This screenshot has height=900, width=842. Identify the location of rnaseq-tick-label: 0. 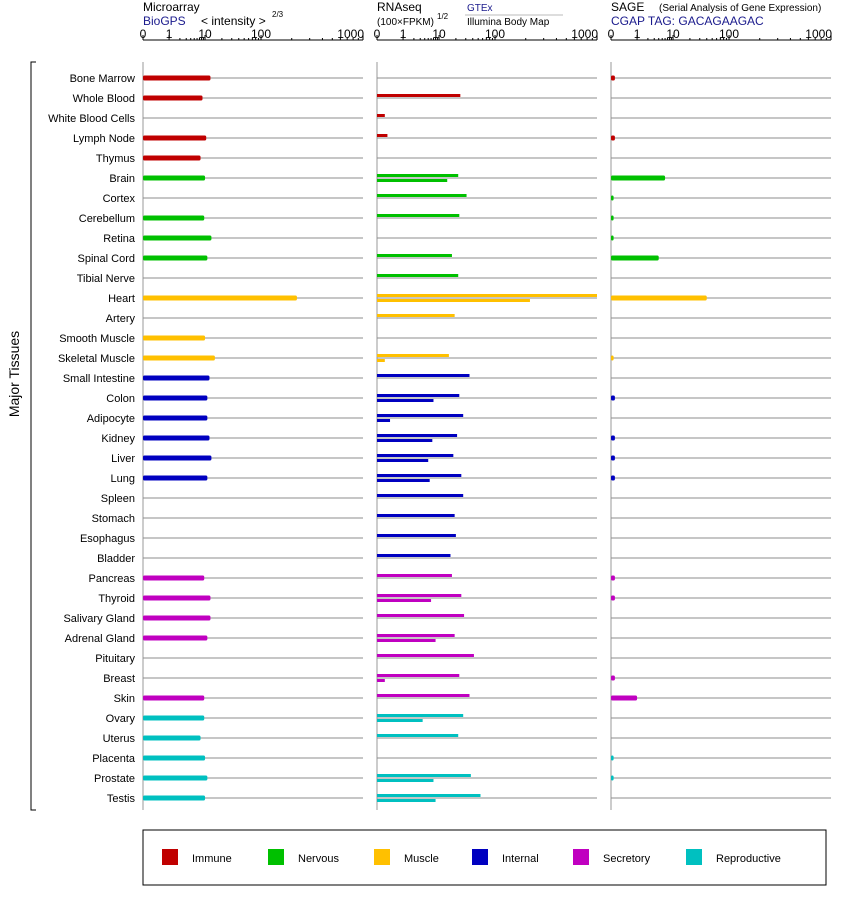
(377, 34).